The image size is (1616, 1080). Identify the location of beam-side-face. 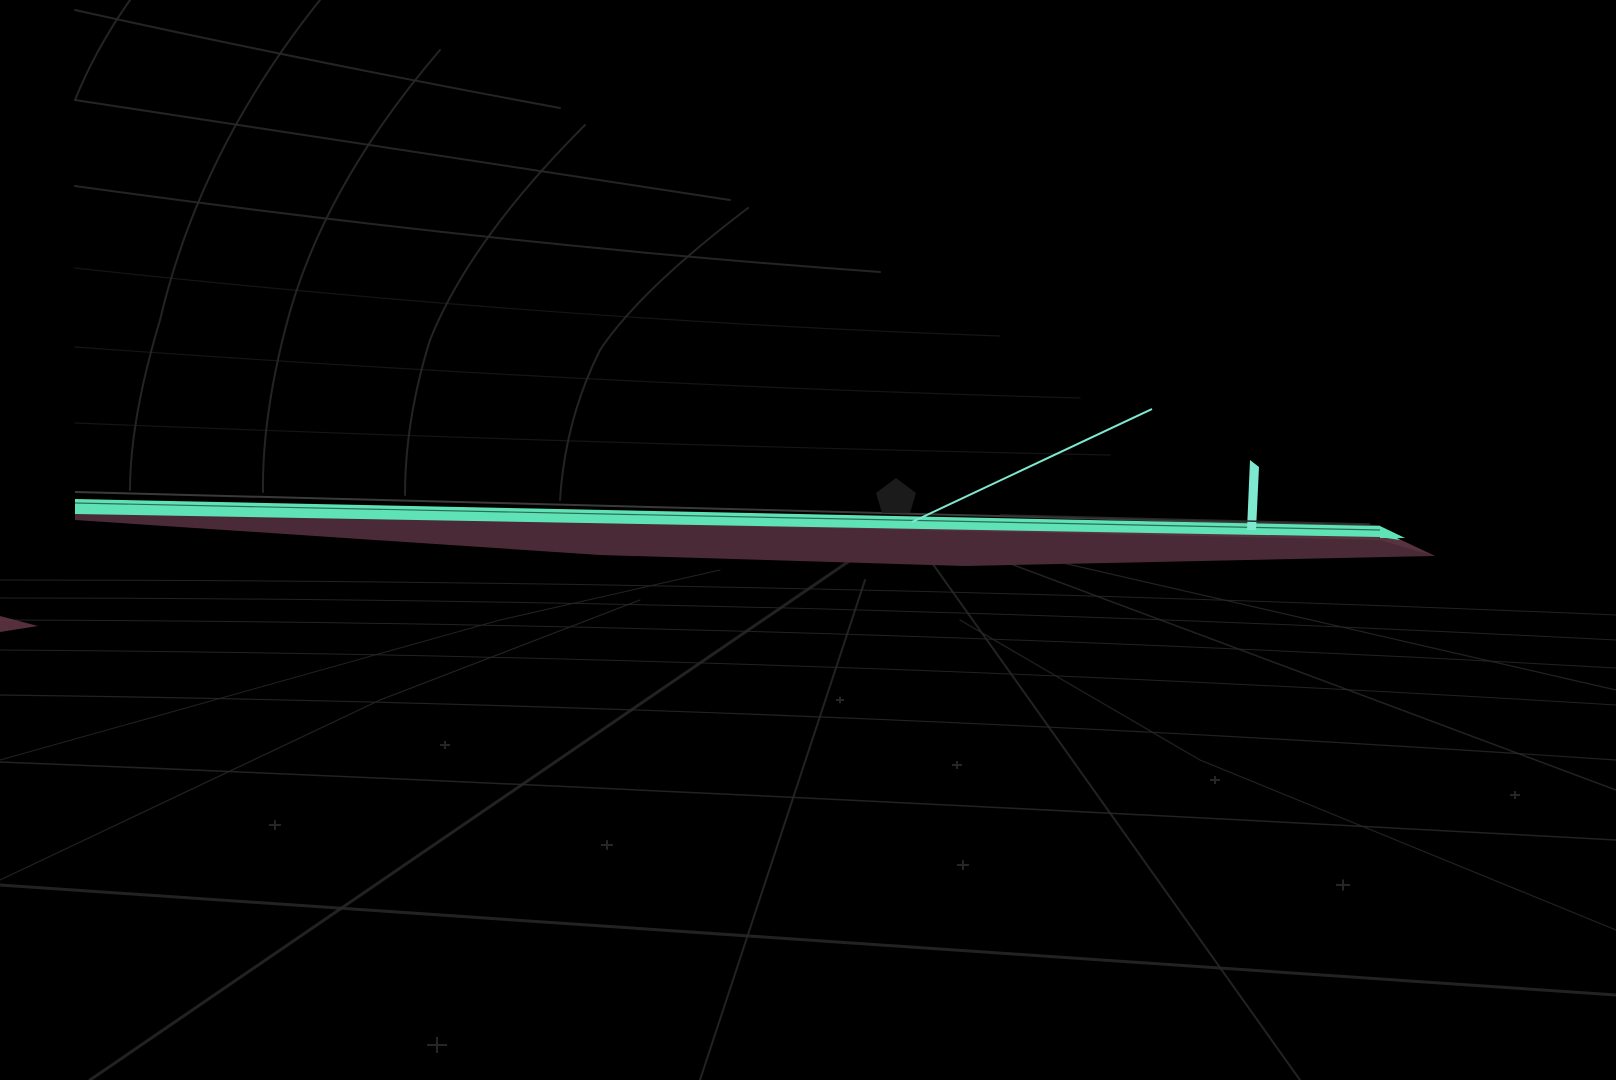
(755, 535).